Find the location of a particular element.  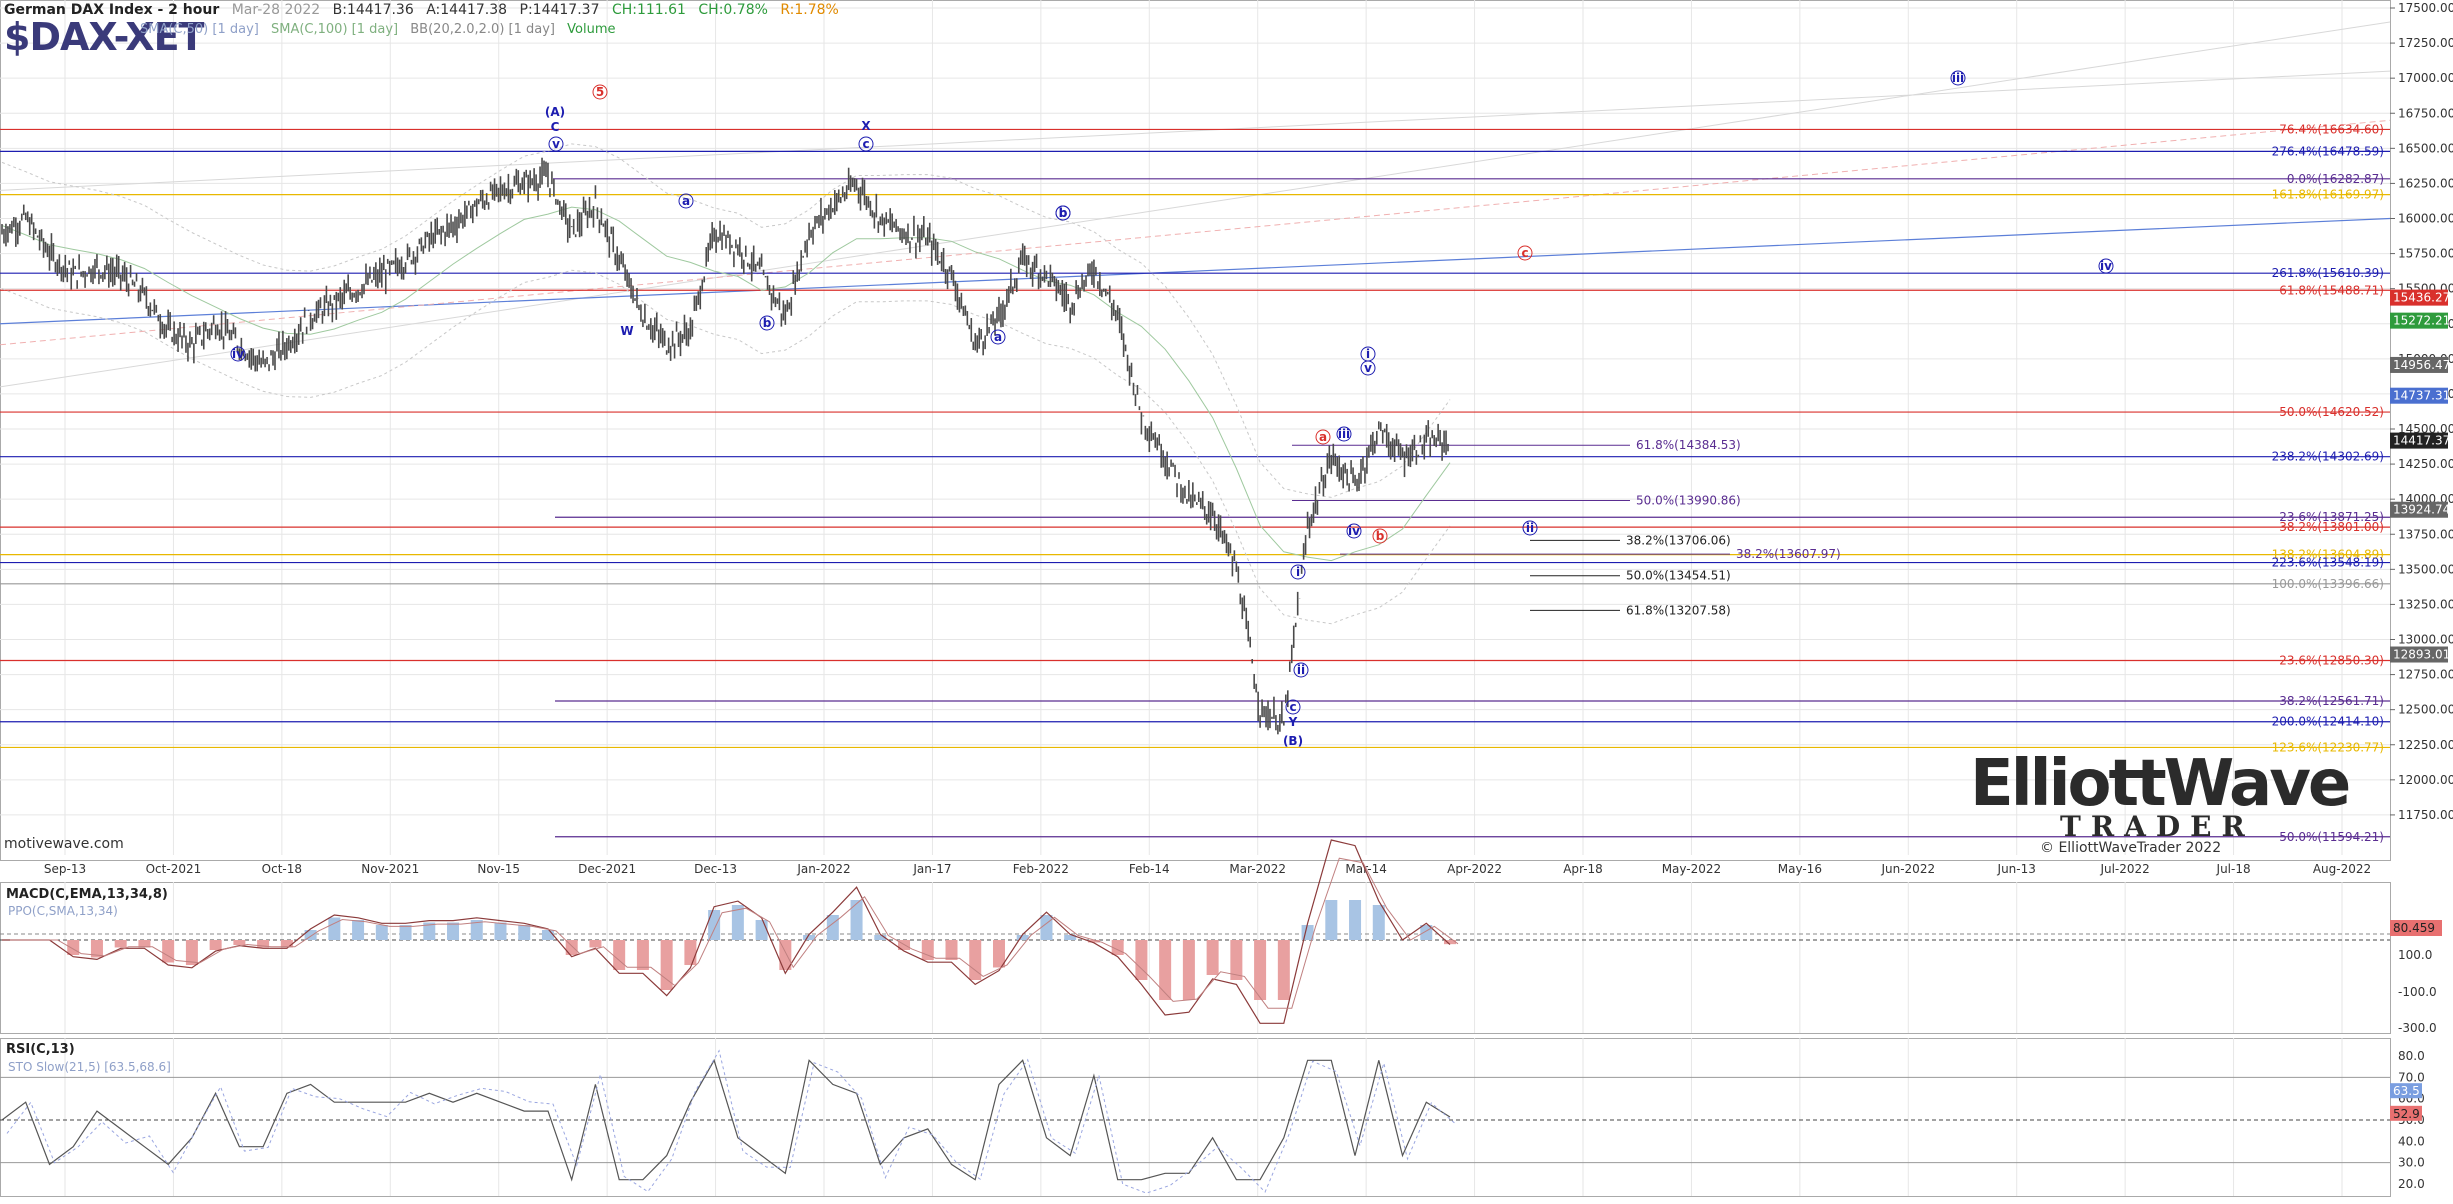

fib-label: 0.0%(16282.87) is located at coordinates (2335, 179).